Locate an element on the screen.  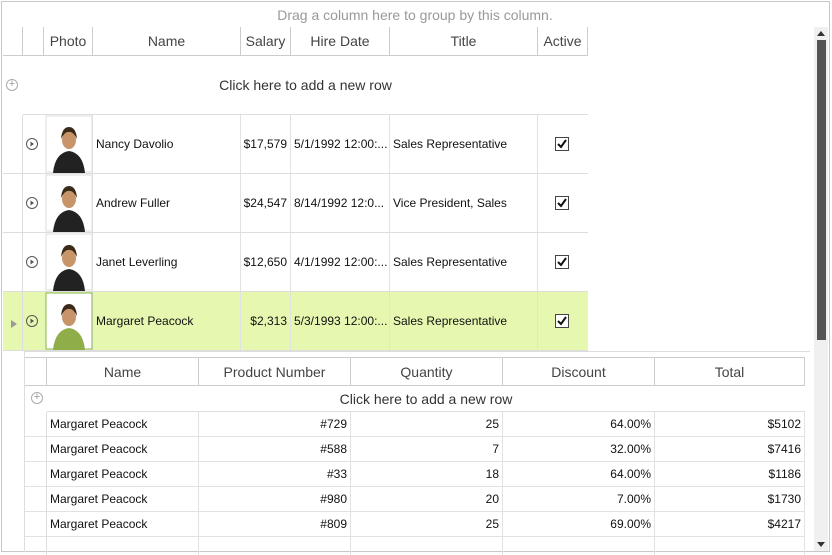
detail-cell: #588 is located at coordinates (275, 449).